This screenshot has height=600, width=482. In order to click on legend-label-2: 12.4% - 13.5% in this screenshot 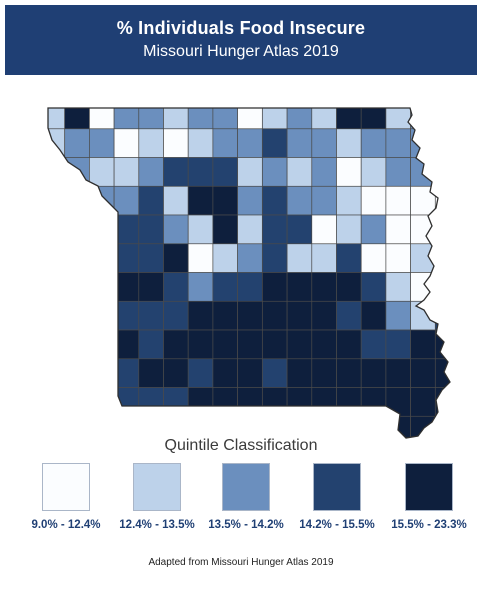, I will do `click(157, 525)`.